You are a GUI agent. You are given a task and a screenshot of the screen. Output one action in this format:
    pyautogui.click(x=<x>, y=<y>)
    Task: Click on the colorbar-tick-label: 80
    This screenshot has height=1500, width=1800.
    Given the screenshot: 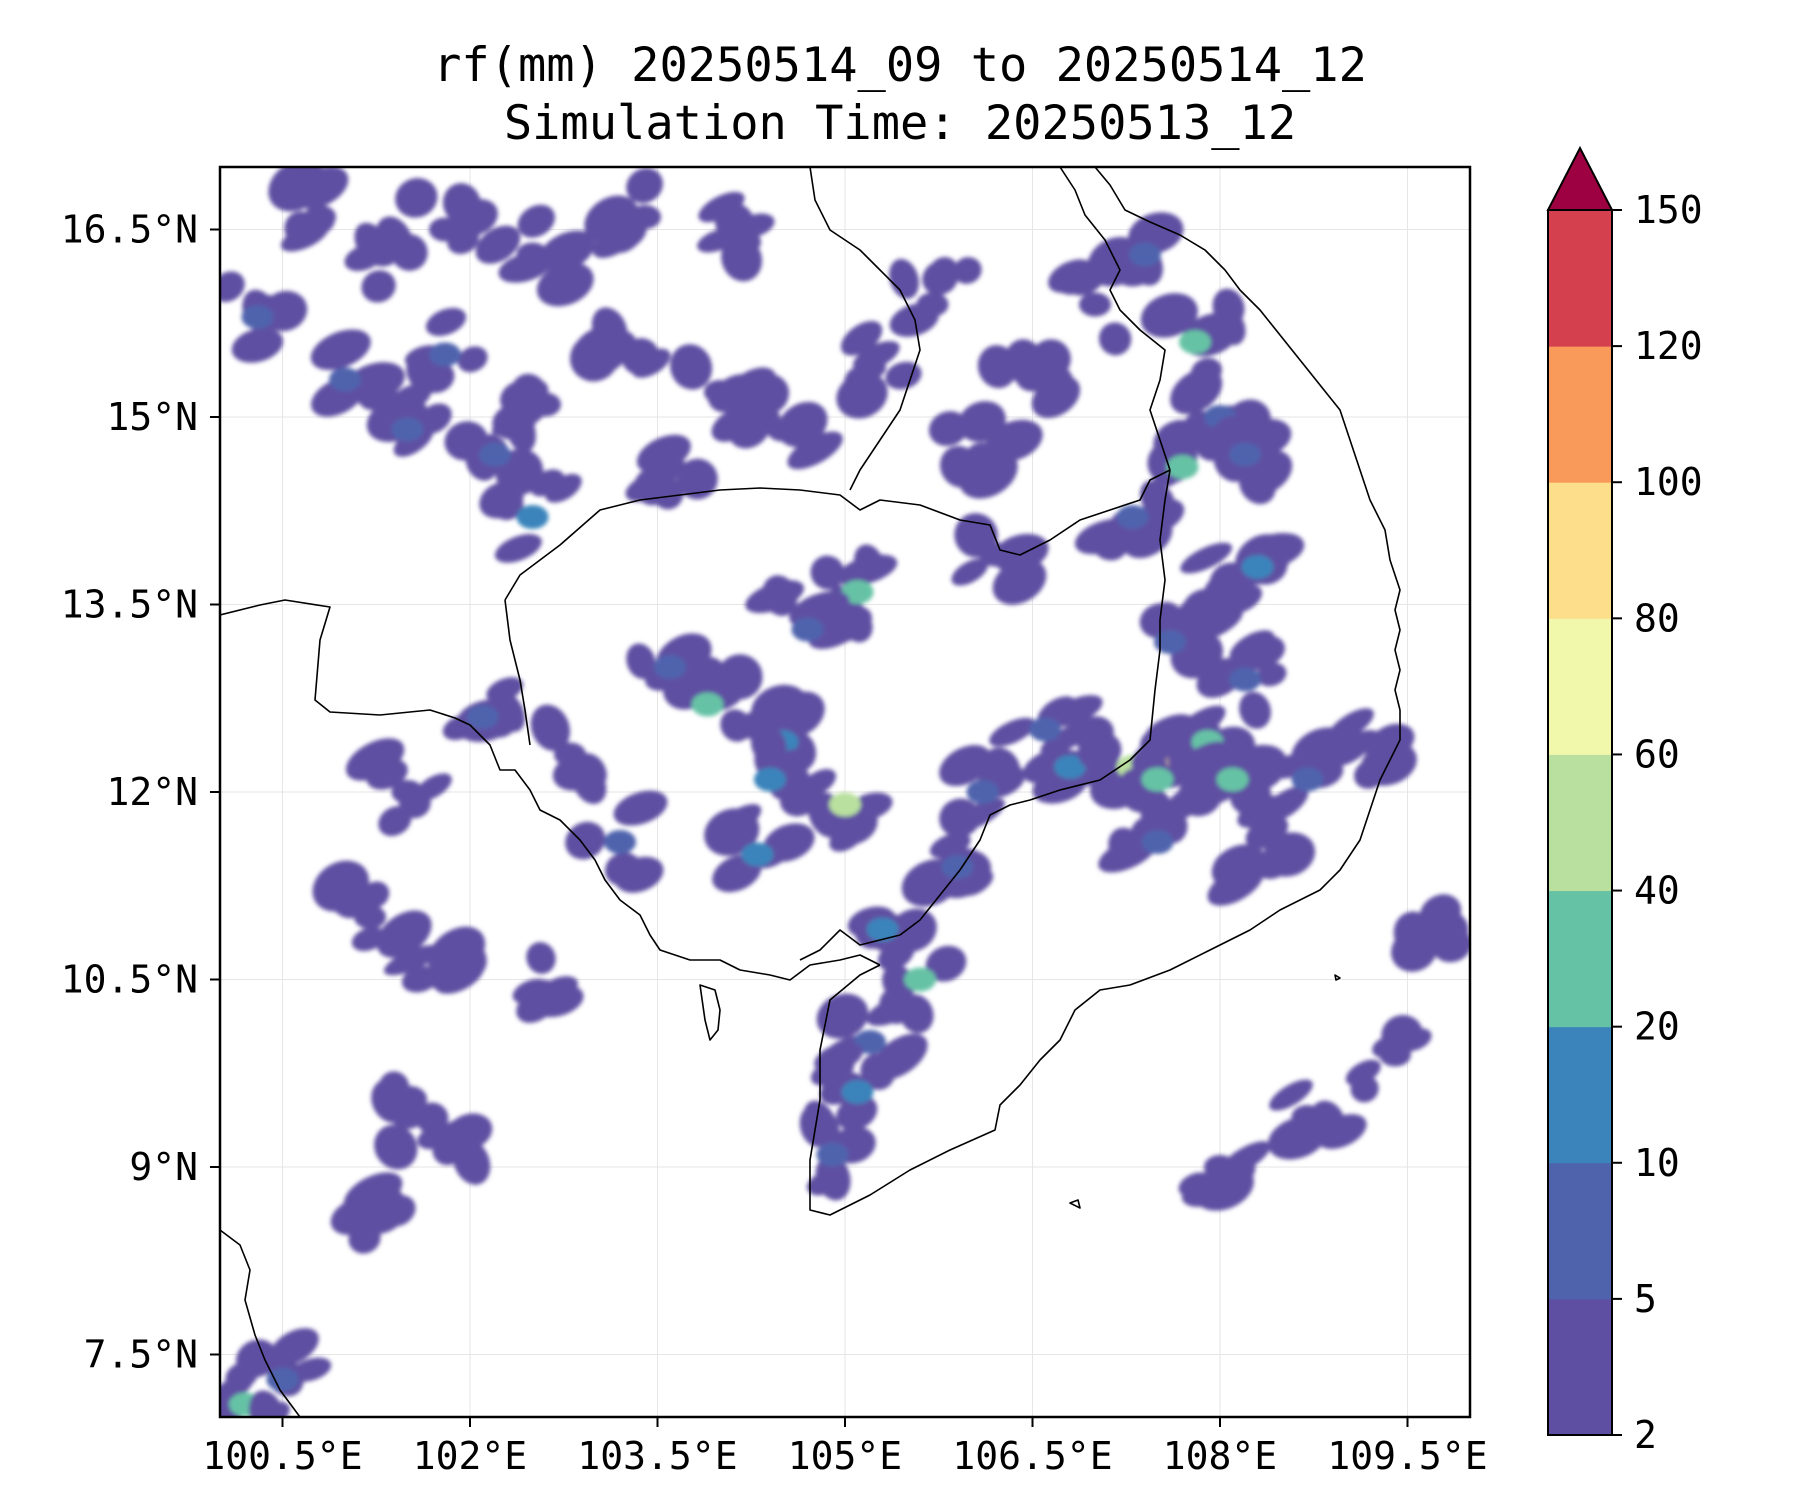 What is the action you would take?
    pyautogui.click(x=1657, y=618)
    